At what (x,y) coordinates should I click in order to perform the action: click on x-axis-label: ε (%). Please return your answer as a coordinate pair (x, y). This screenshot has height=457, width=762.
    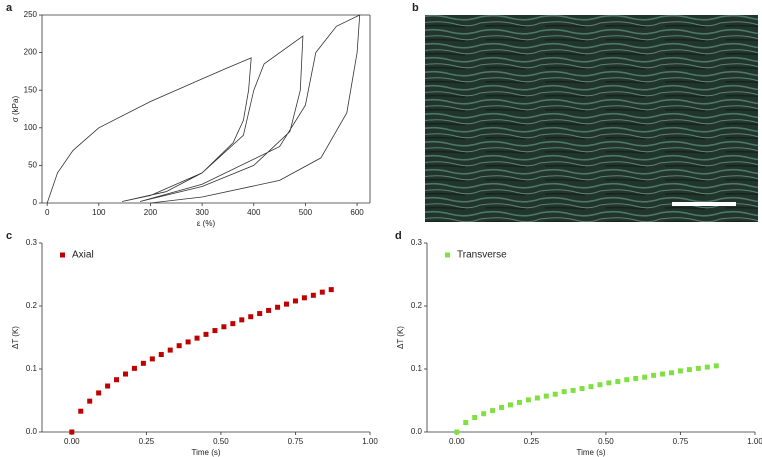
    Looking at the image, I should click on (206, 223).